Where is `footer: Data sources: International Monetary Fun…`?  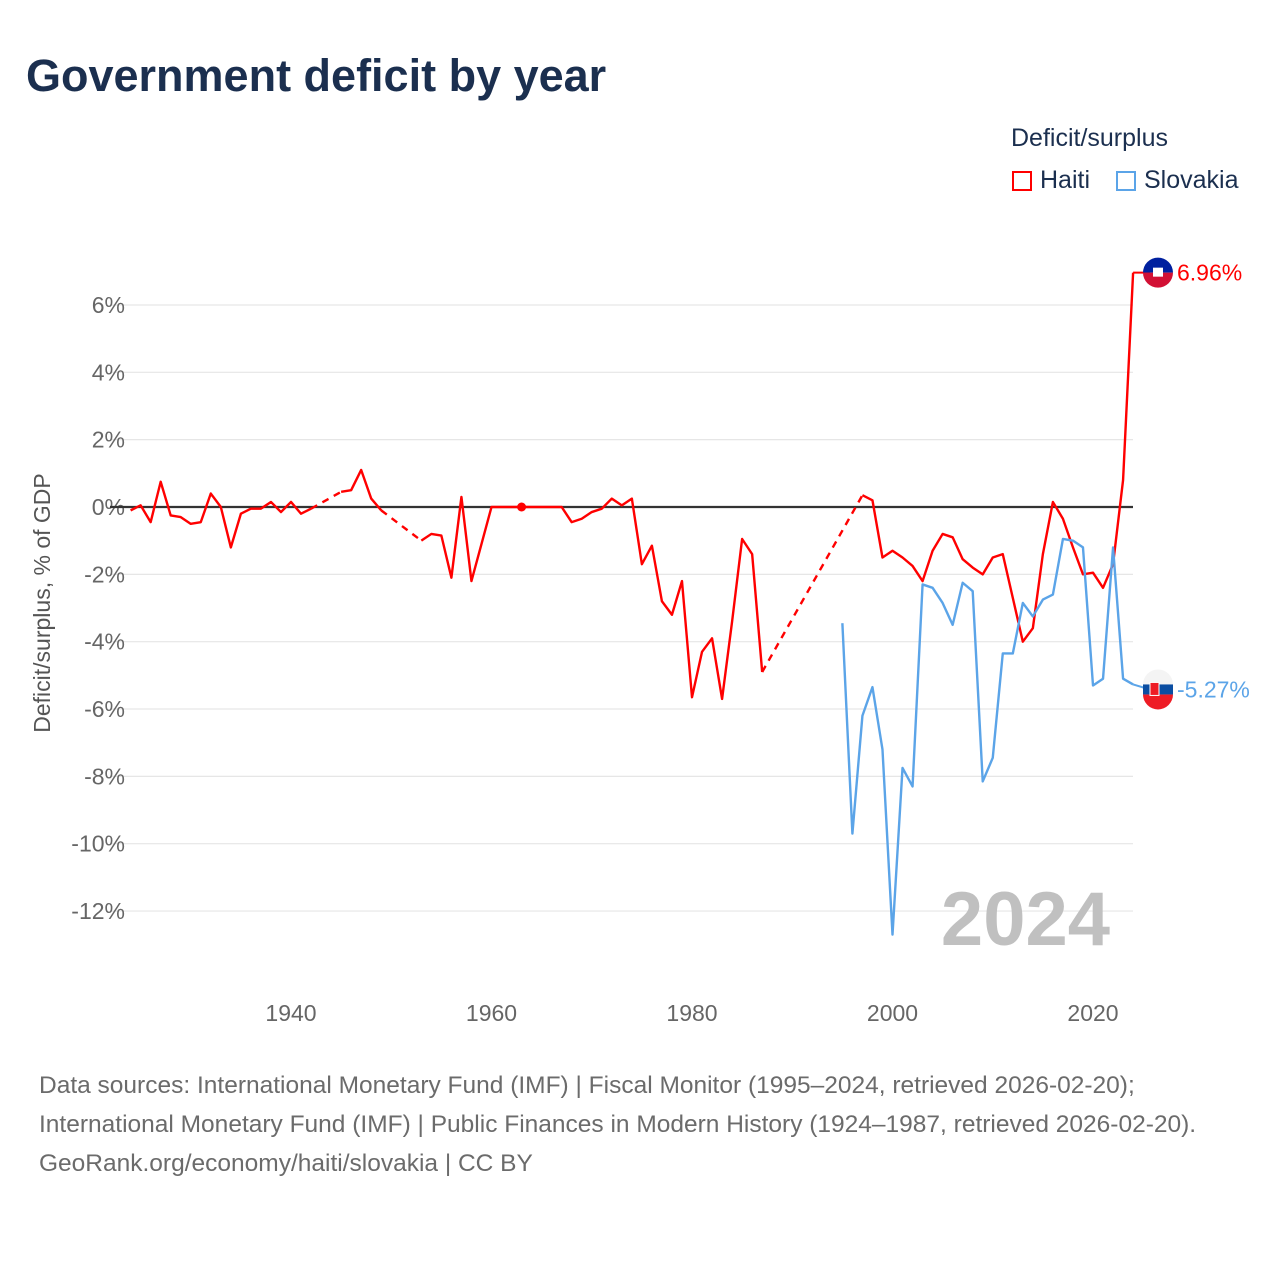
footer: Data sources: International Monetary Fun… is located at coordinates (639, 1124).